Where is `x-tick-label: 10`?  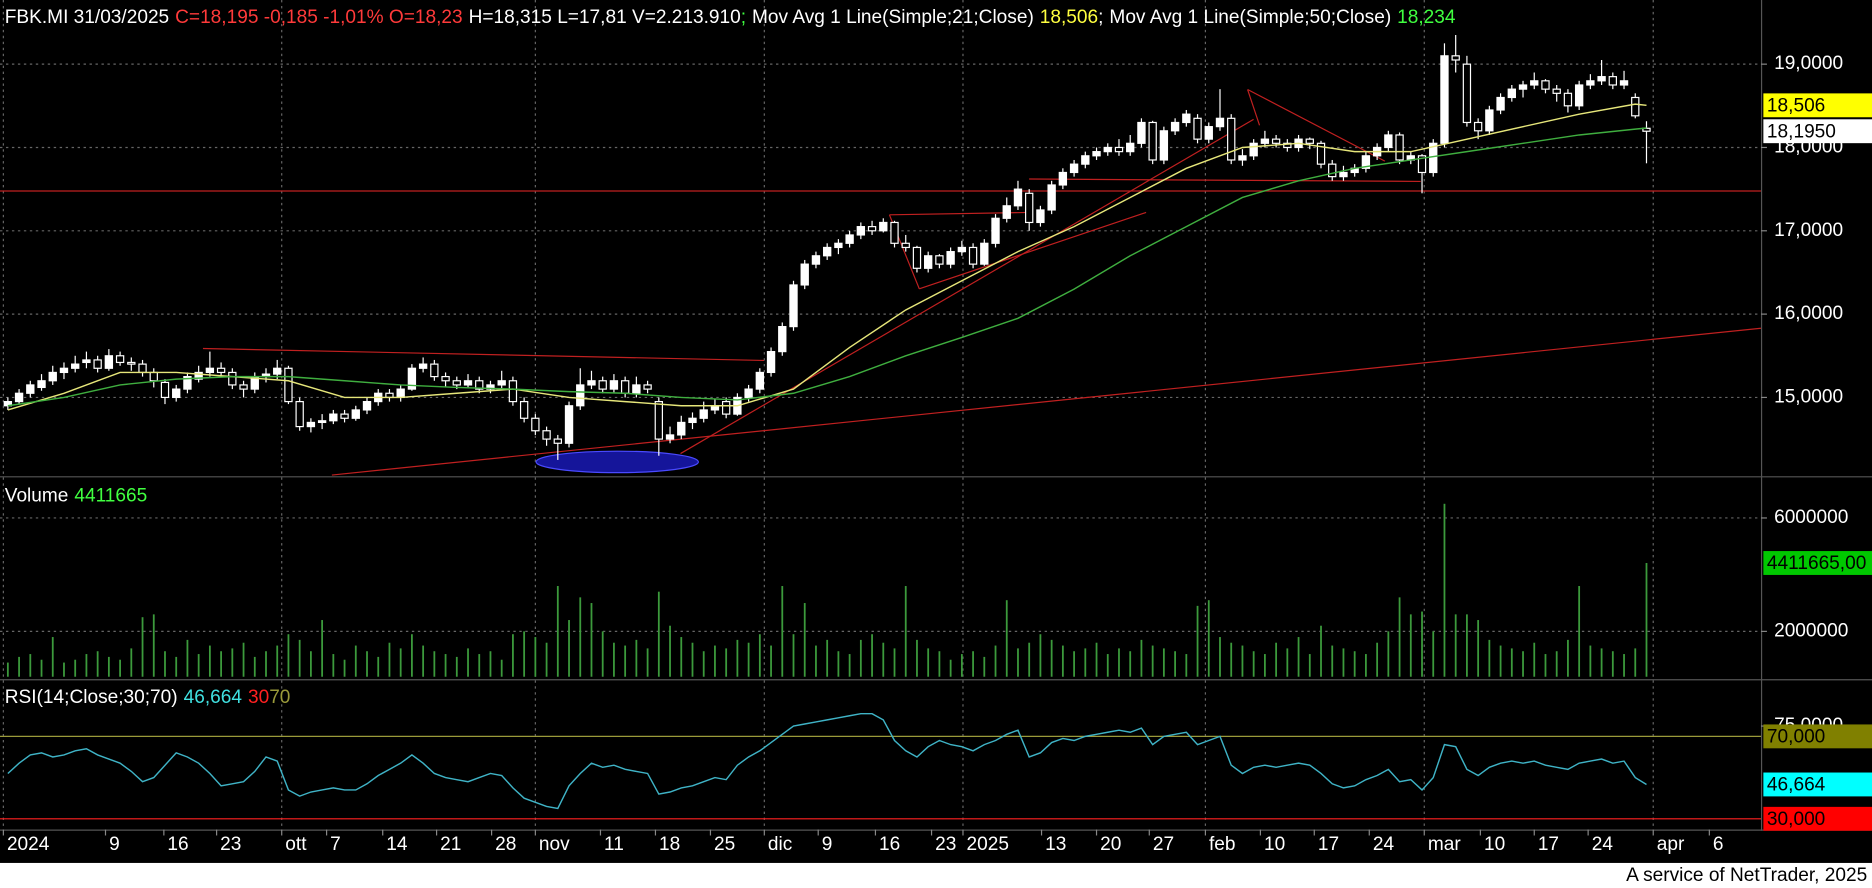
x-tick-label: 10 is located at coordinates (1494, 844).